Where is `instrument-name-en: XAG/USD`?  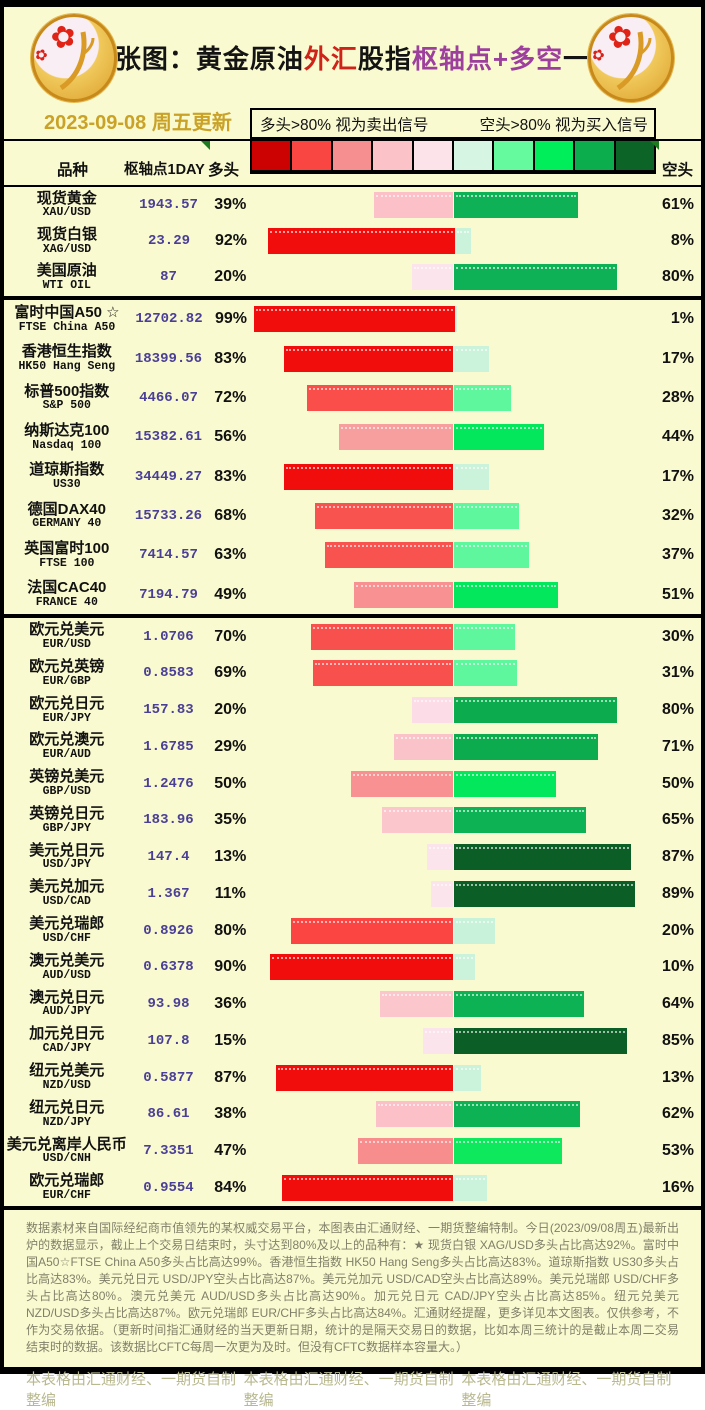
instrument-name-en: XAG/USD is located at coordinates (67, 249).